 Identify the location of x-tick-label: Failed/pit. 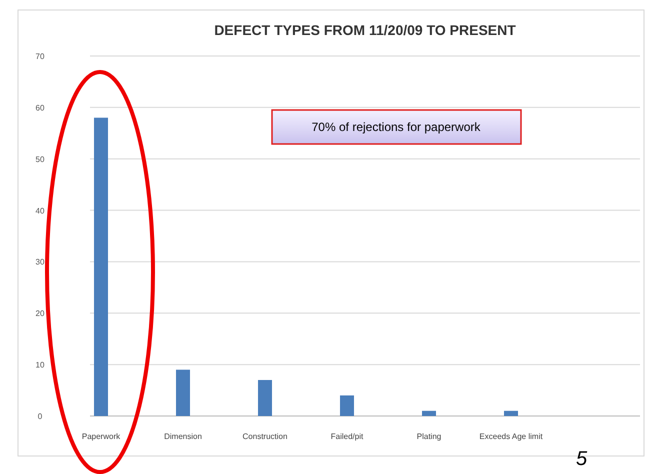
(347, 436).